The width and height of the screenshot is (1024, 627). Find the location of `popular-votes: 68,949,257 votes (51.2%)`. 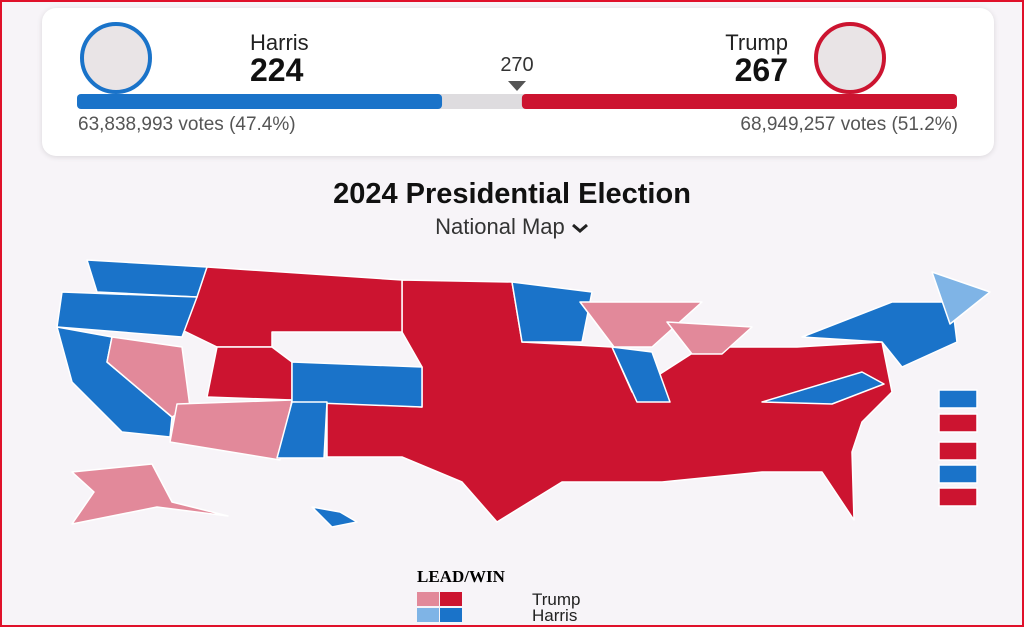

popular-votes: 68,949,257 votes (51.2%) is located at coordinates (849, 124).